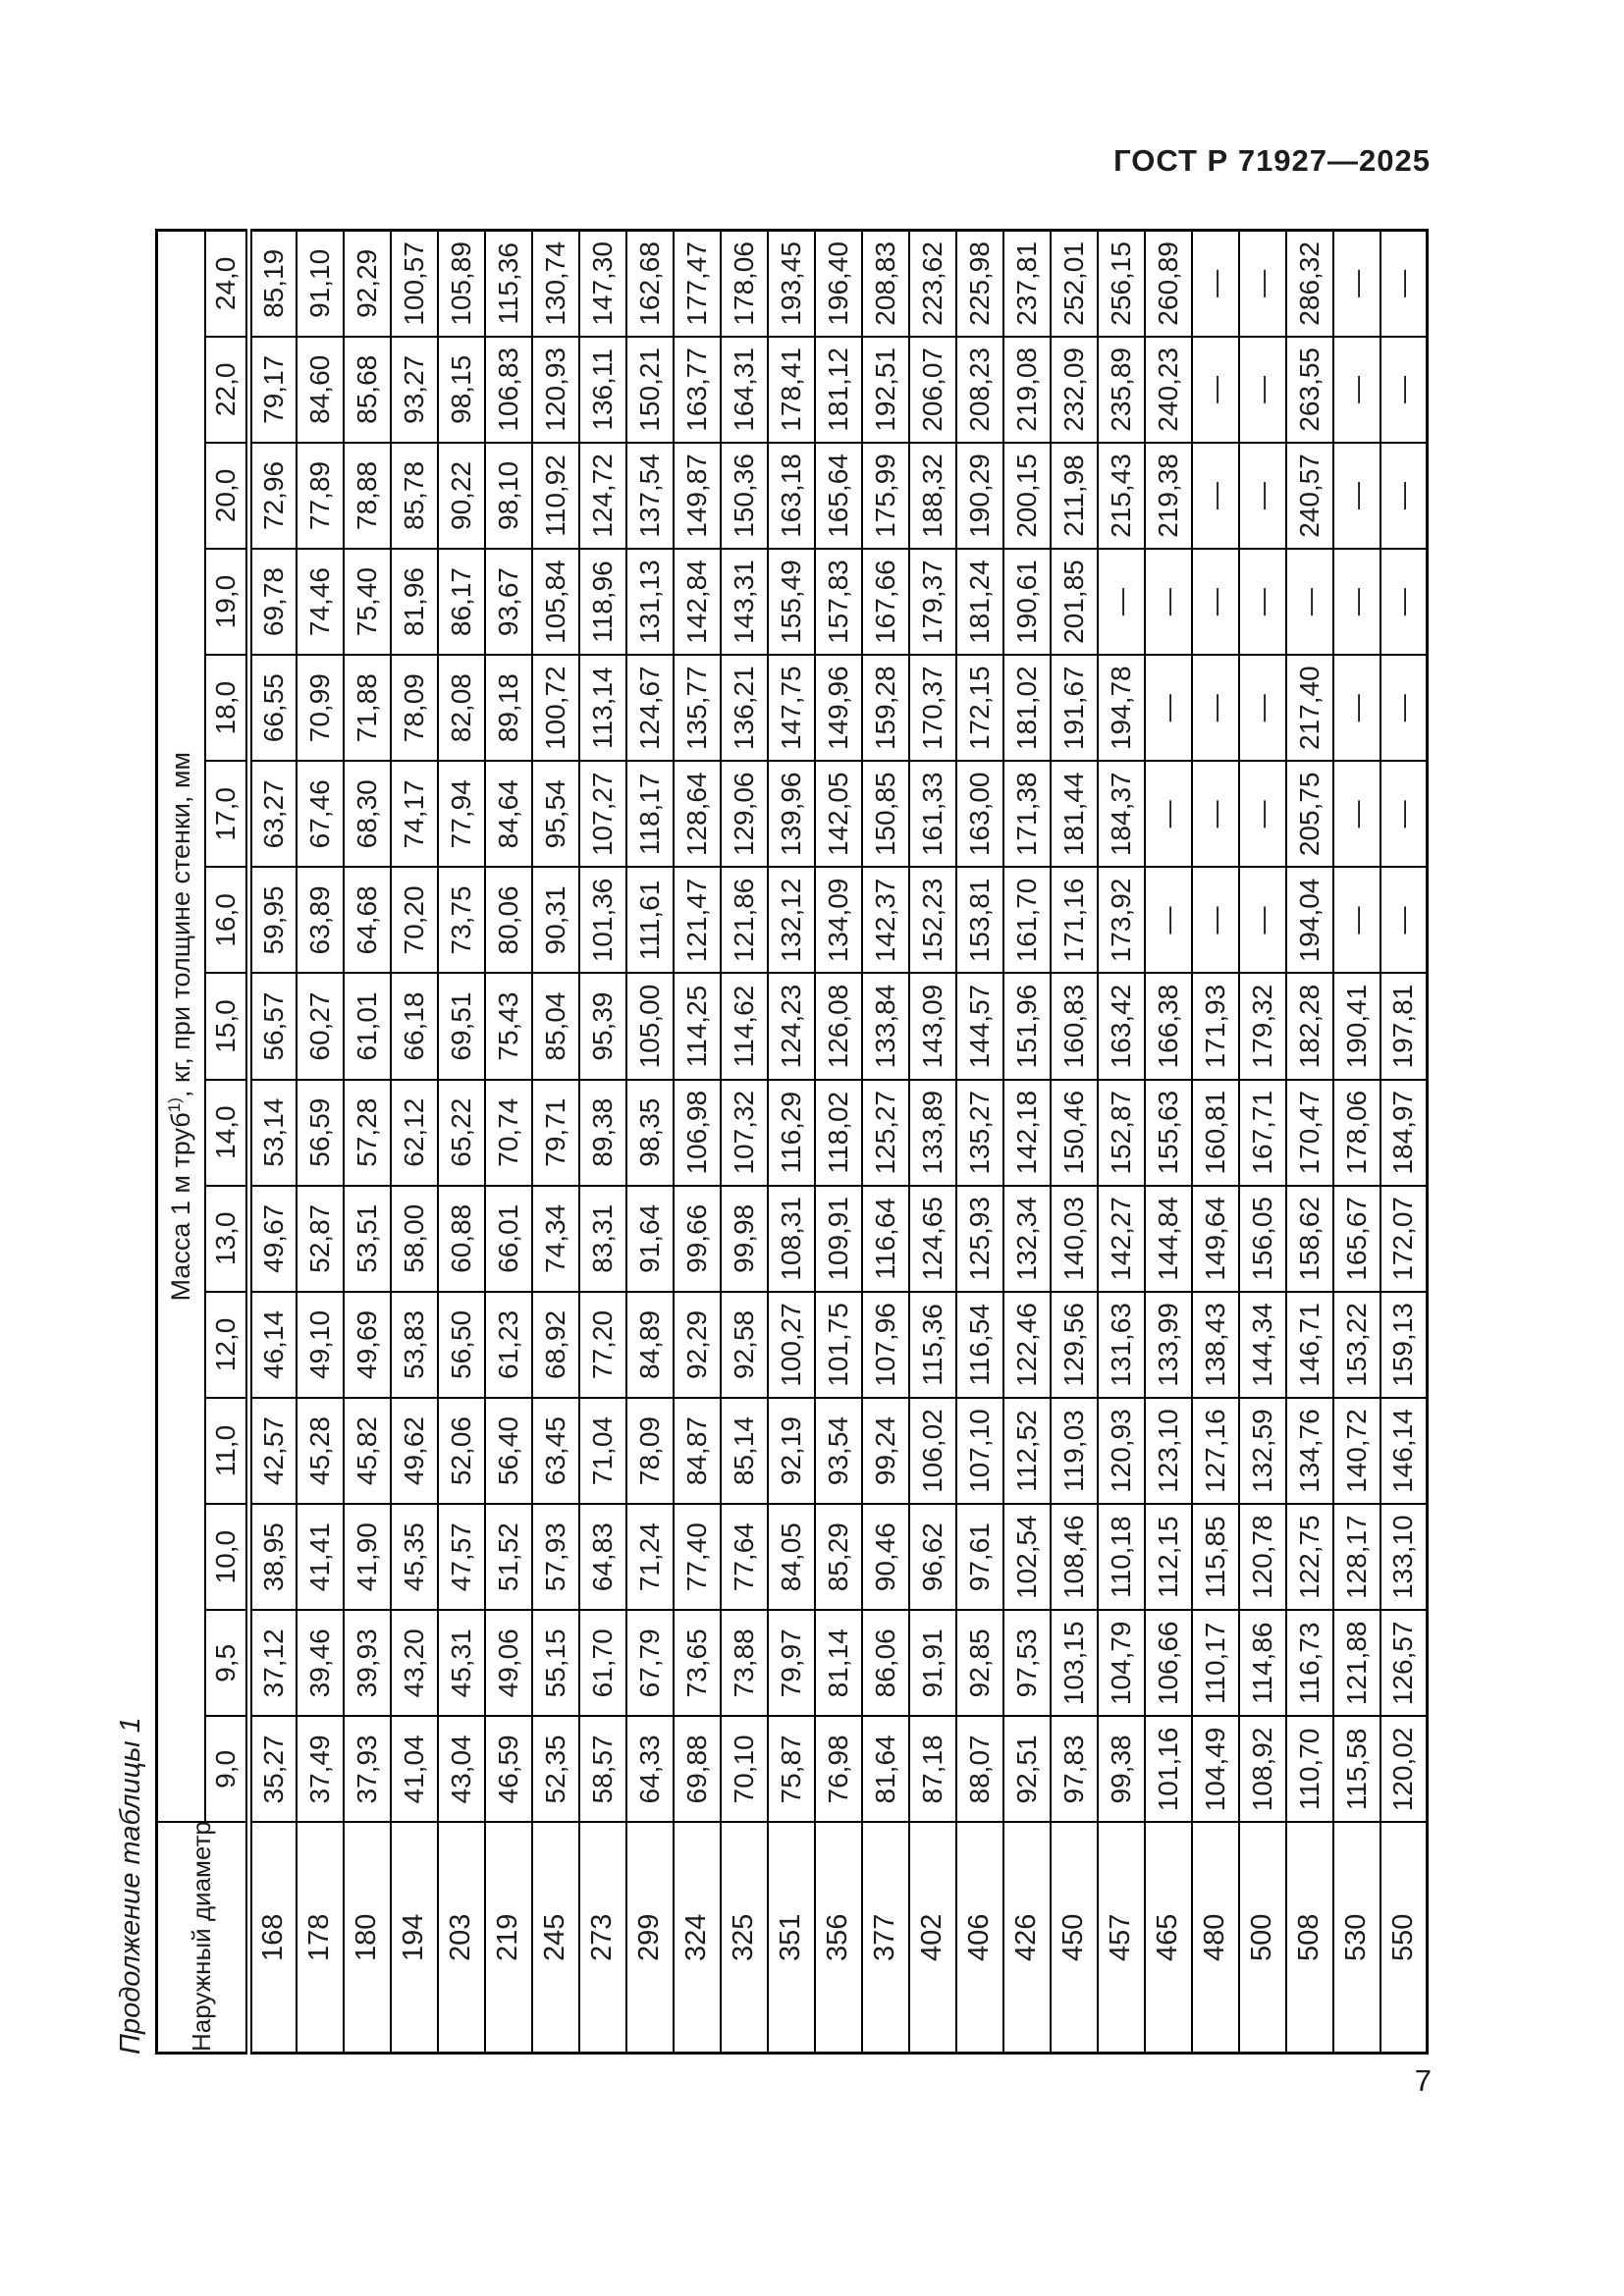 Image resolution: width=1624 pixels, height=2296 pixels. Describe the element at coordinates (272, 1663) in the screenshot. I see `mass-cell: 37,12` at that location.